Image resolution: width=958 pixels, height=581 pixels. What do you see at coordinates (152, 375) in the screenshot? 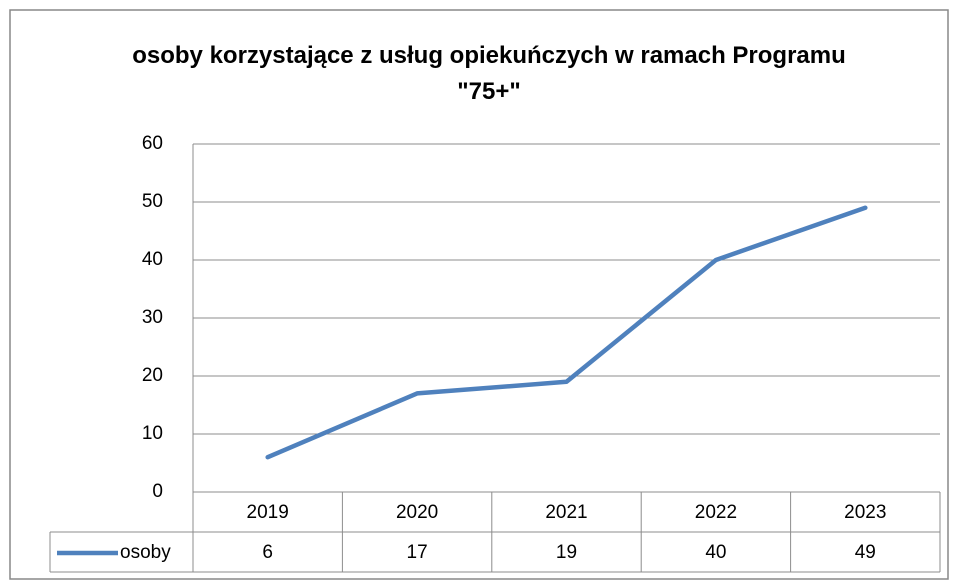
I see `y-tick-label: 20` at bounding box center [152, 375].